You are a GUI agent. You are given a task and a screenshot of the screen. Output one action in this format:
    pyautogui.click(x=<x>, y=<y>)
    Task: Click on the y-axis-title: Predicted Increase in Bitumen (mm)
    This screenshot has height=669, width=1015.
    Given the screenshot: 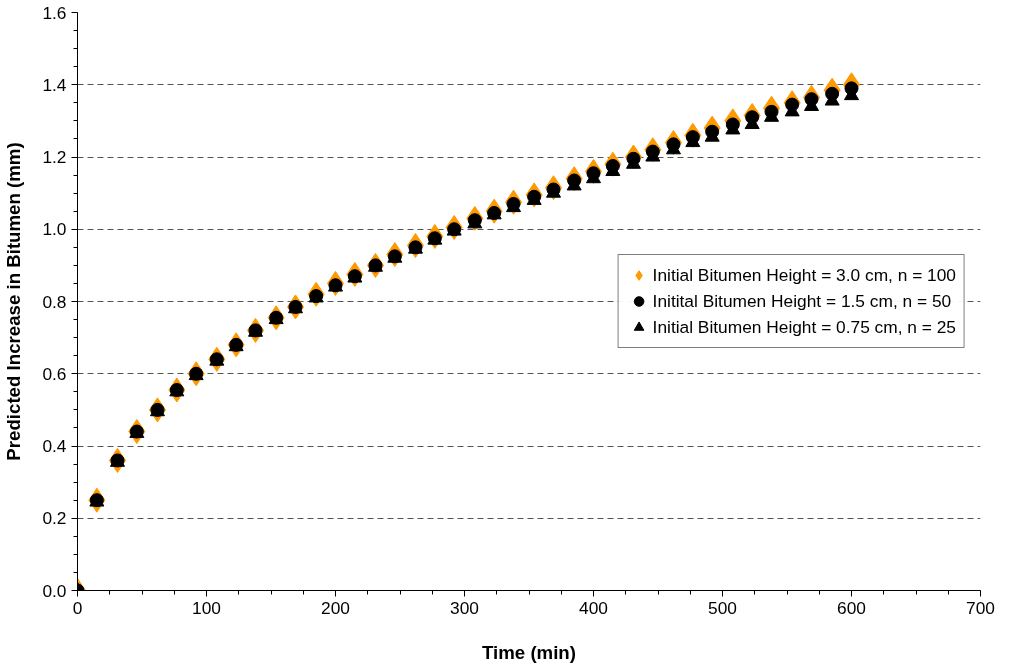 What is the action you would take?
    pyautogui.click(x=14, y=301)
    